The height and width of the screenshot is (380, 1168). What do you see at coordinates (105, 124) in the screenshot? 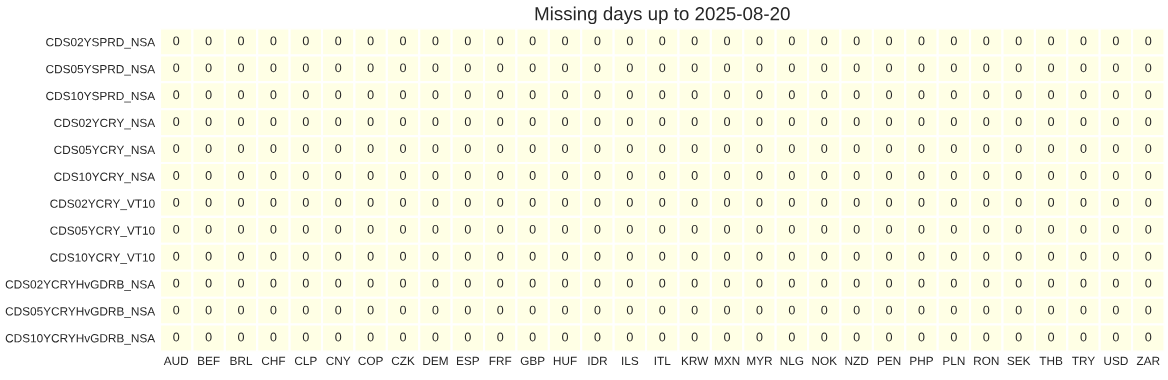
I see `y-tick-label: CDS02YCRY_NSA` at bounding box center [105, 124].